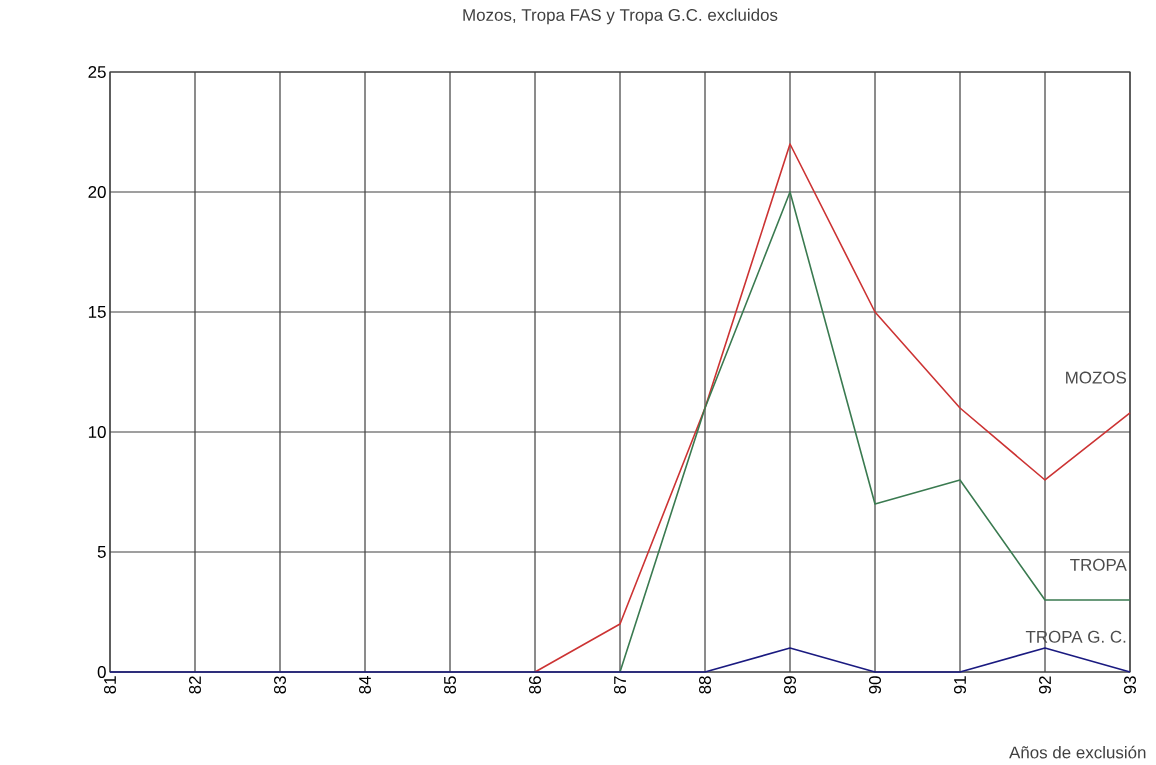 Image resolution: width=1156 pixels, height=765 pixels. I want to click on x-tick-label: 86, so click(535, 685).